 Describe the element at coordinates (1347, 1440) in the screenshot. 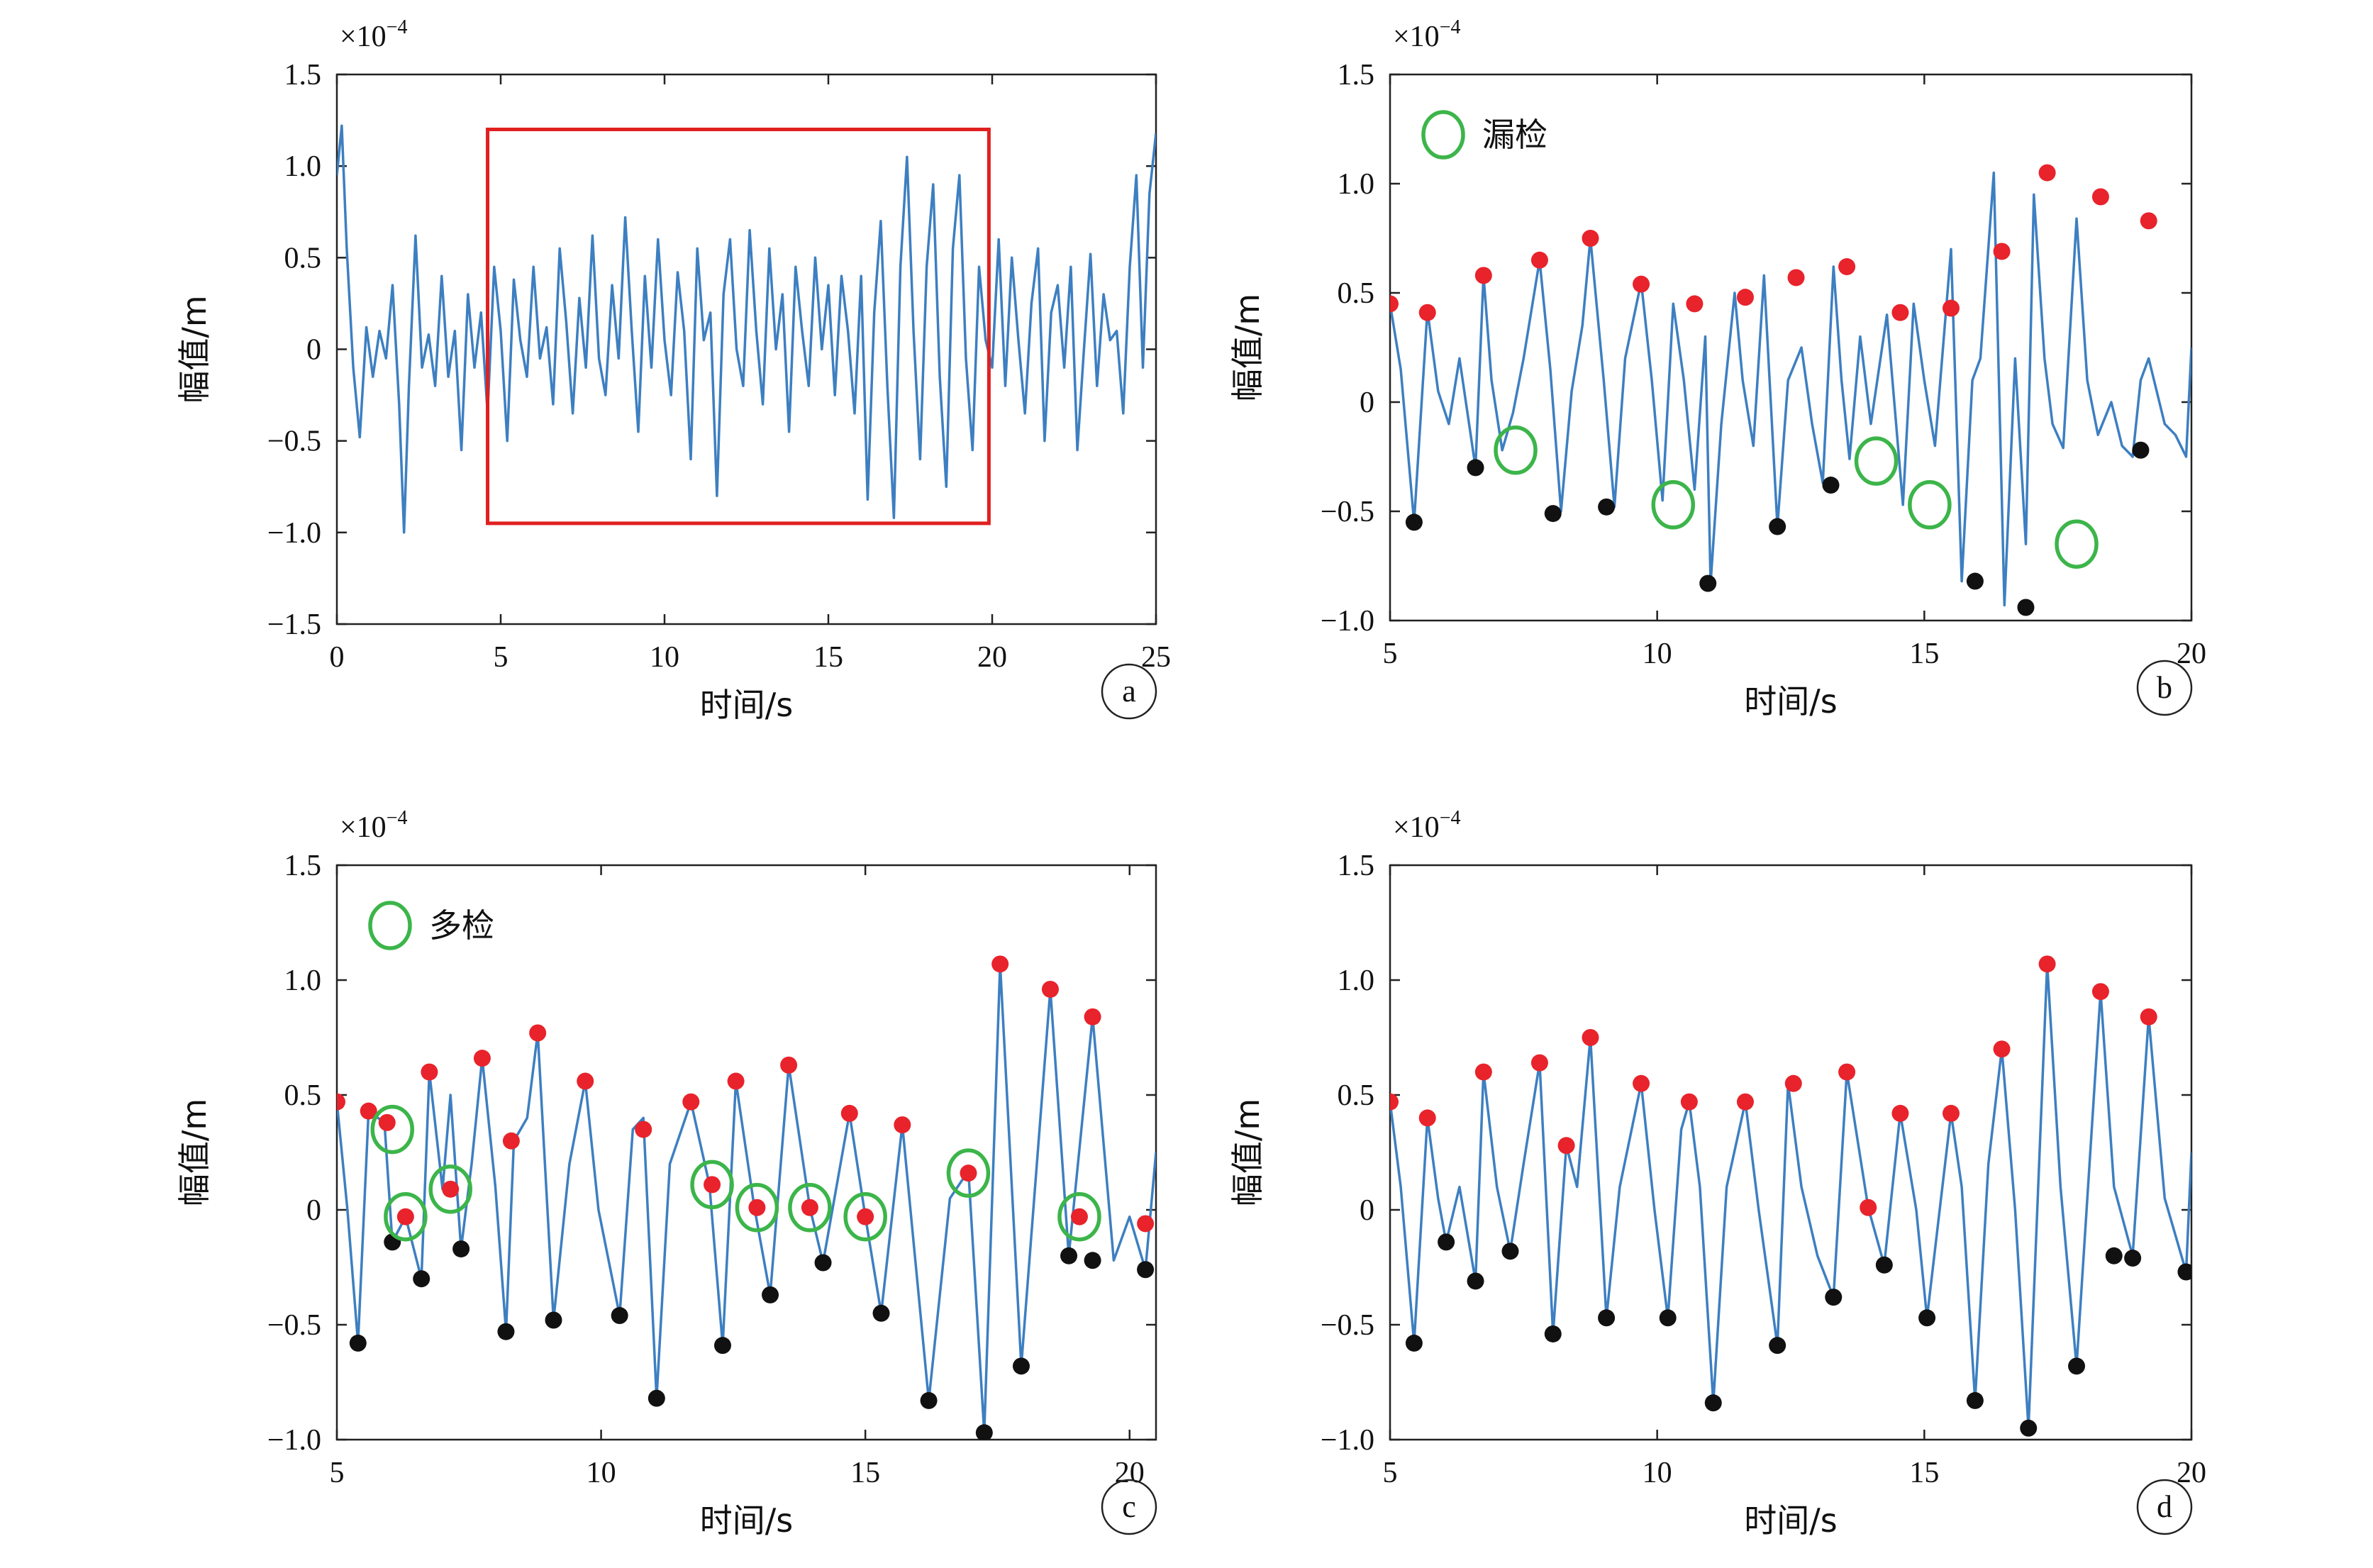

I see `y-tick-label: −1.0` at that location.